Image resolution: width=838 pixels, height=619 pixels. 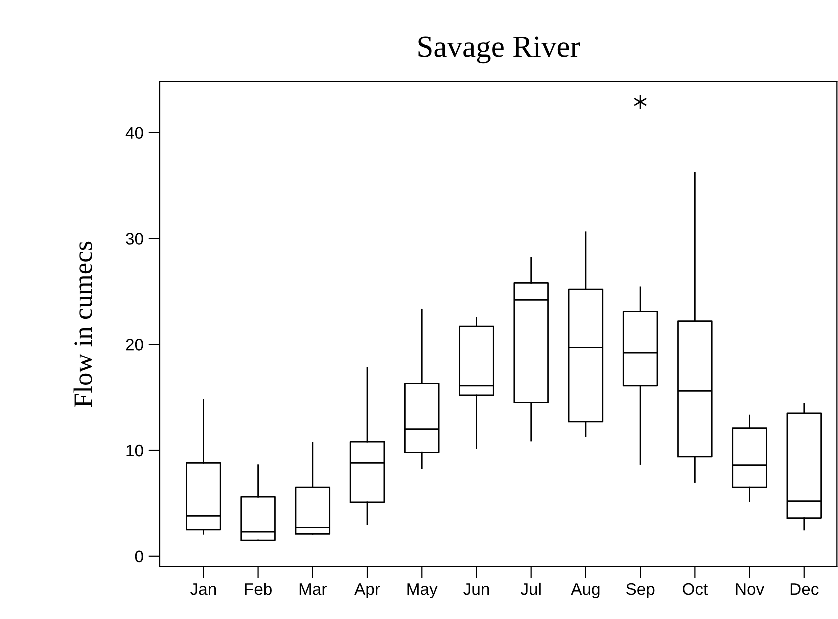 I want to click on x-tick-label: Jul, so click(x=530, y=589).